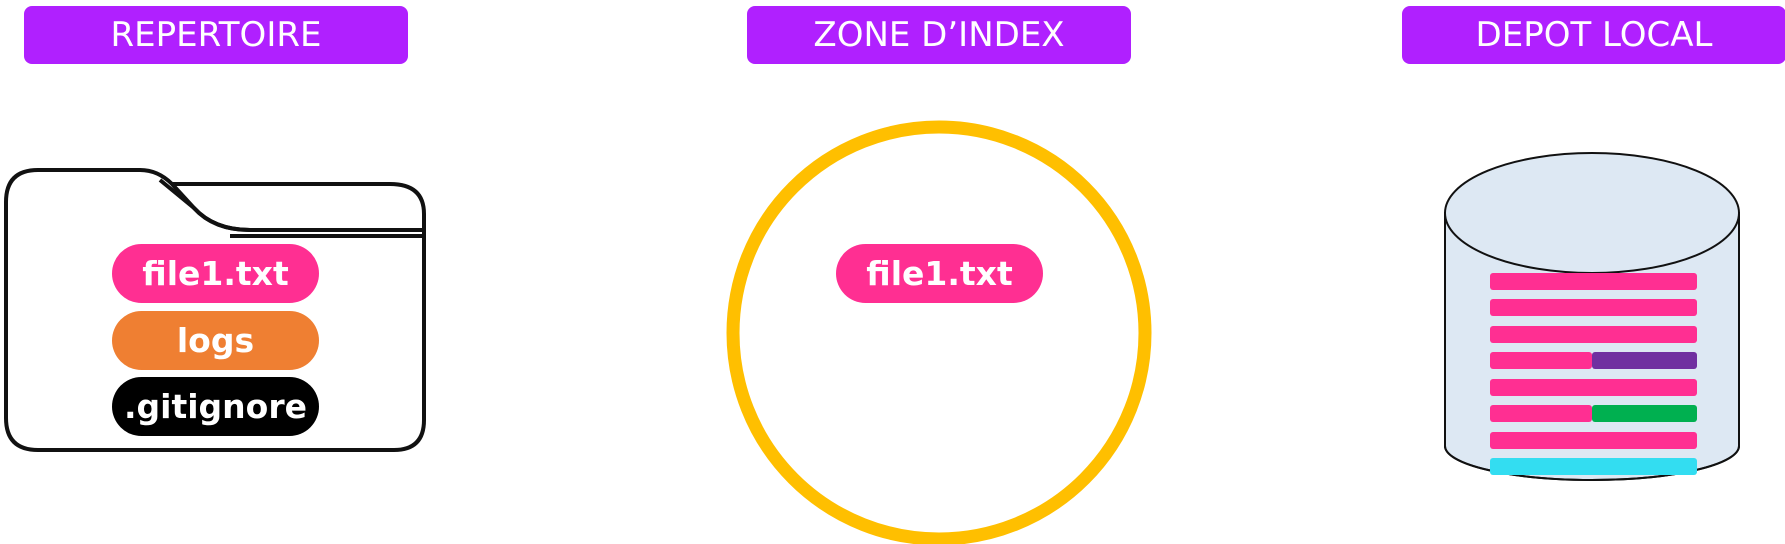  What do you see at coordinates (1593, 374) in the screenshot?
I see `commit-bars` at bounding box center [1593, 374].